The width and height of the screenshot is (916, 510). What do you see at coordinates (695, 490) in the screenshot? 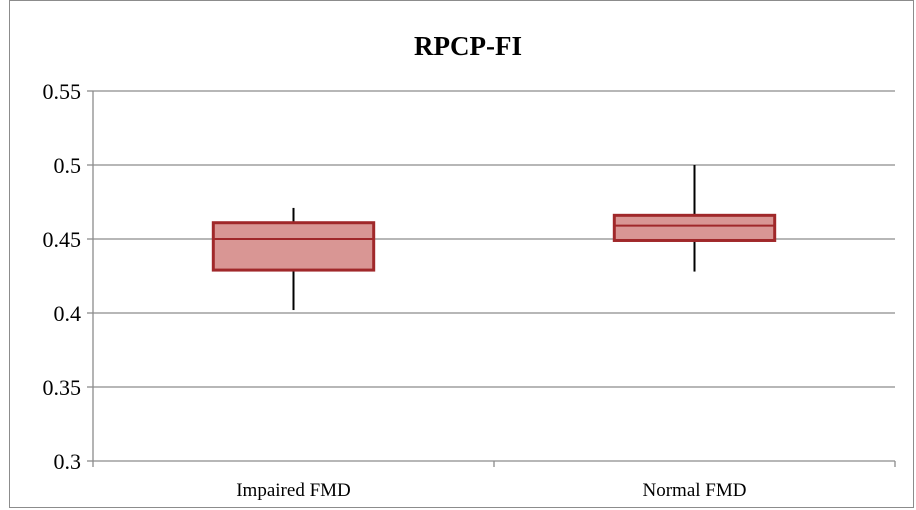
I see `x-tick-label: Normal FMD` at bounding box center [695, 490].